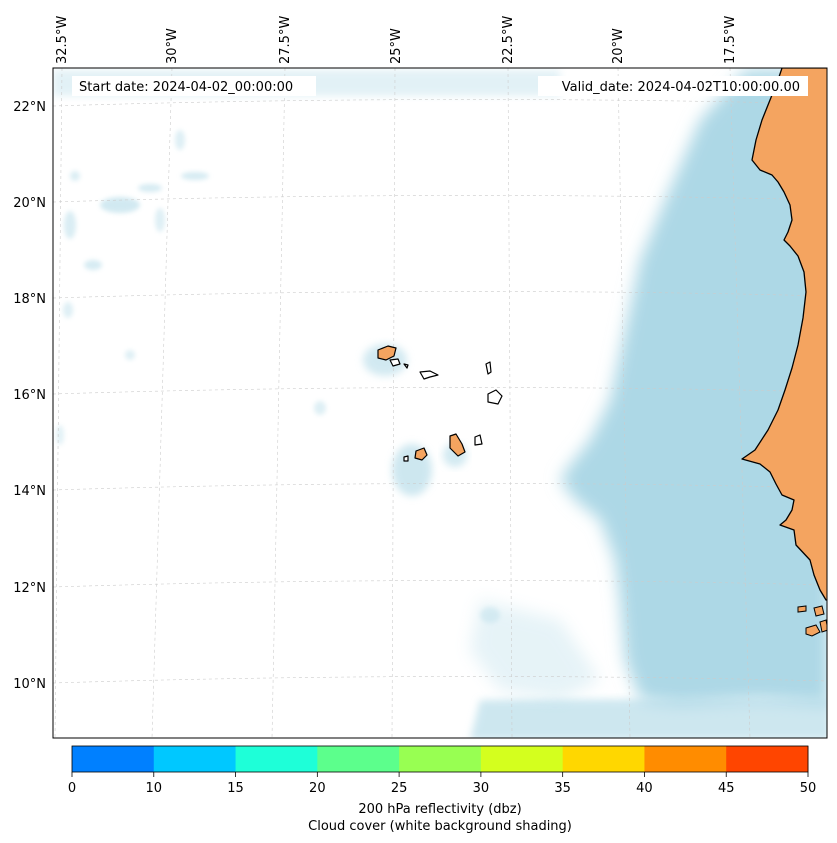 This screenshot has width=837, height=843. I want to click on lon-label: 30°W, so click(172, 46).